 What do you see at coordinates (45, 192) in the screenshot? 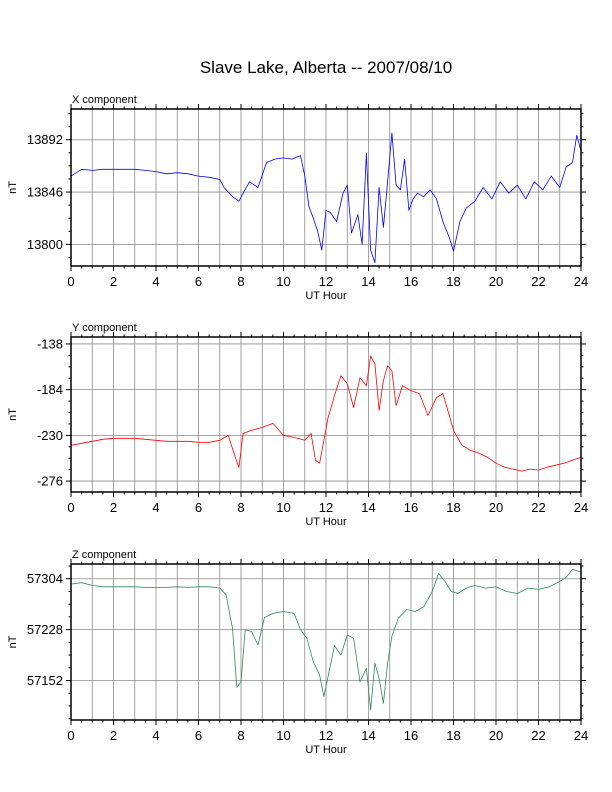
I see `y-tick-label: 13846` at bounding box center [45, 192].